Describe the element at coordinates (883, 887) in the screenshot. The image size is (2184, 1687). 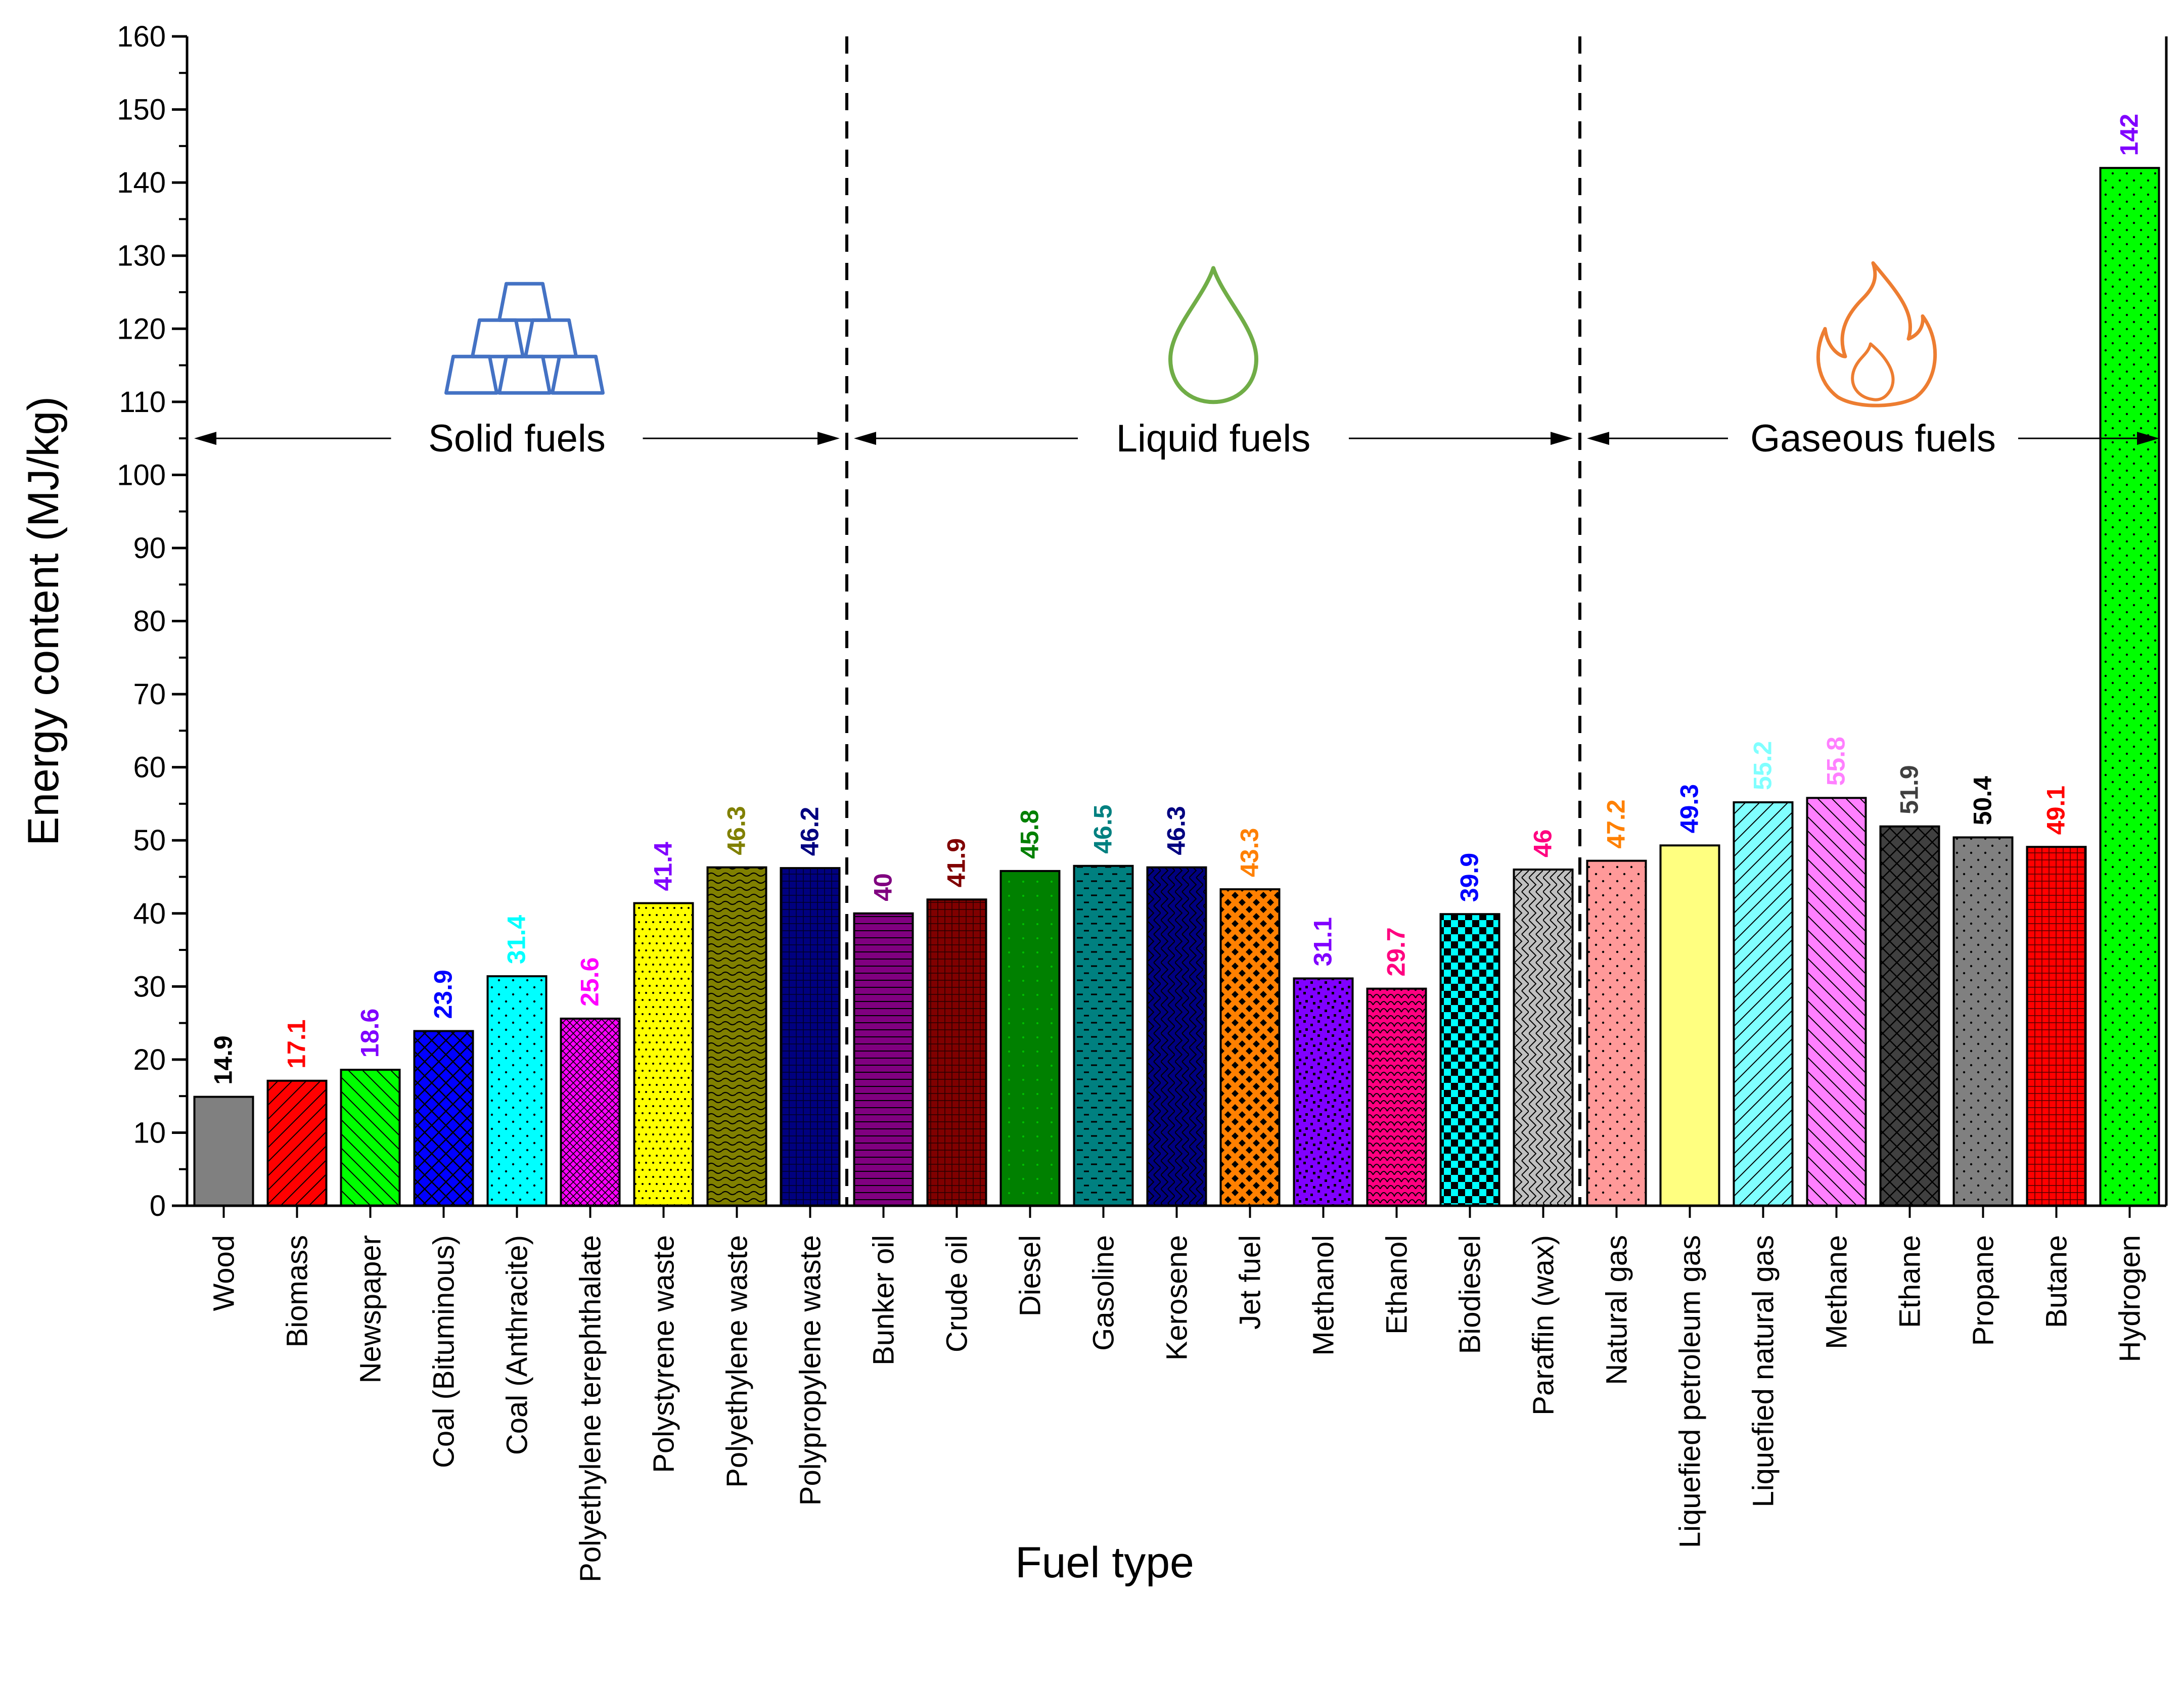
I see `value-label-9: 40` at that location.